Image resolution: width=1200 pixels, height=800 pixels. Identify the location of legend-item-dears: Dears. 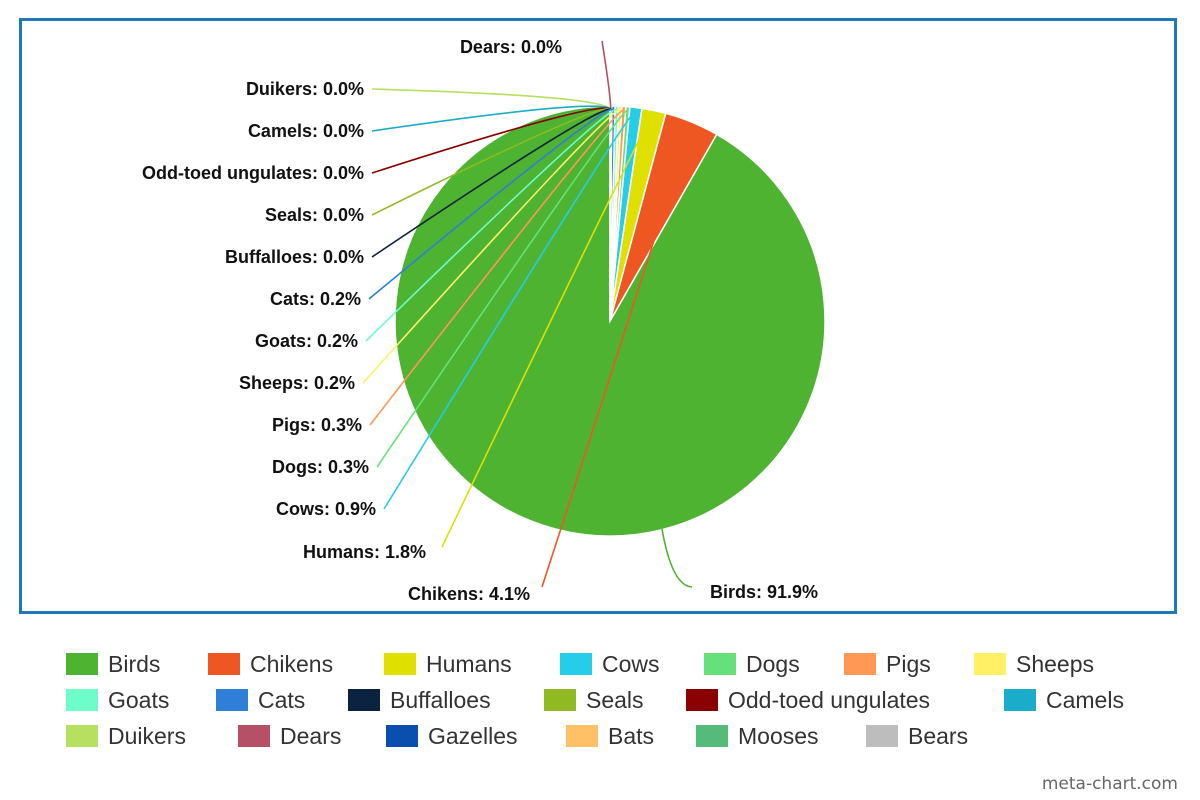
(289, 736).